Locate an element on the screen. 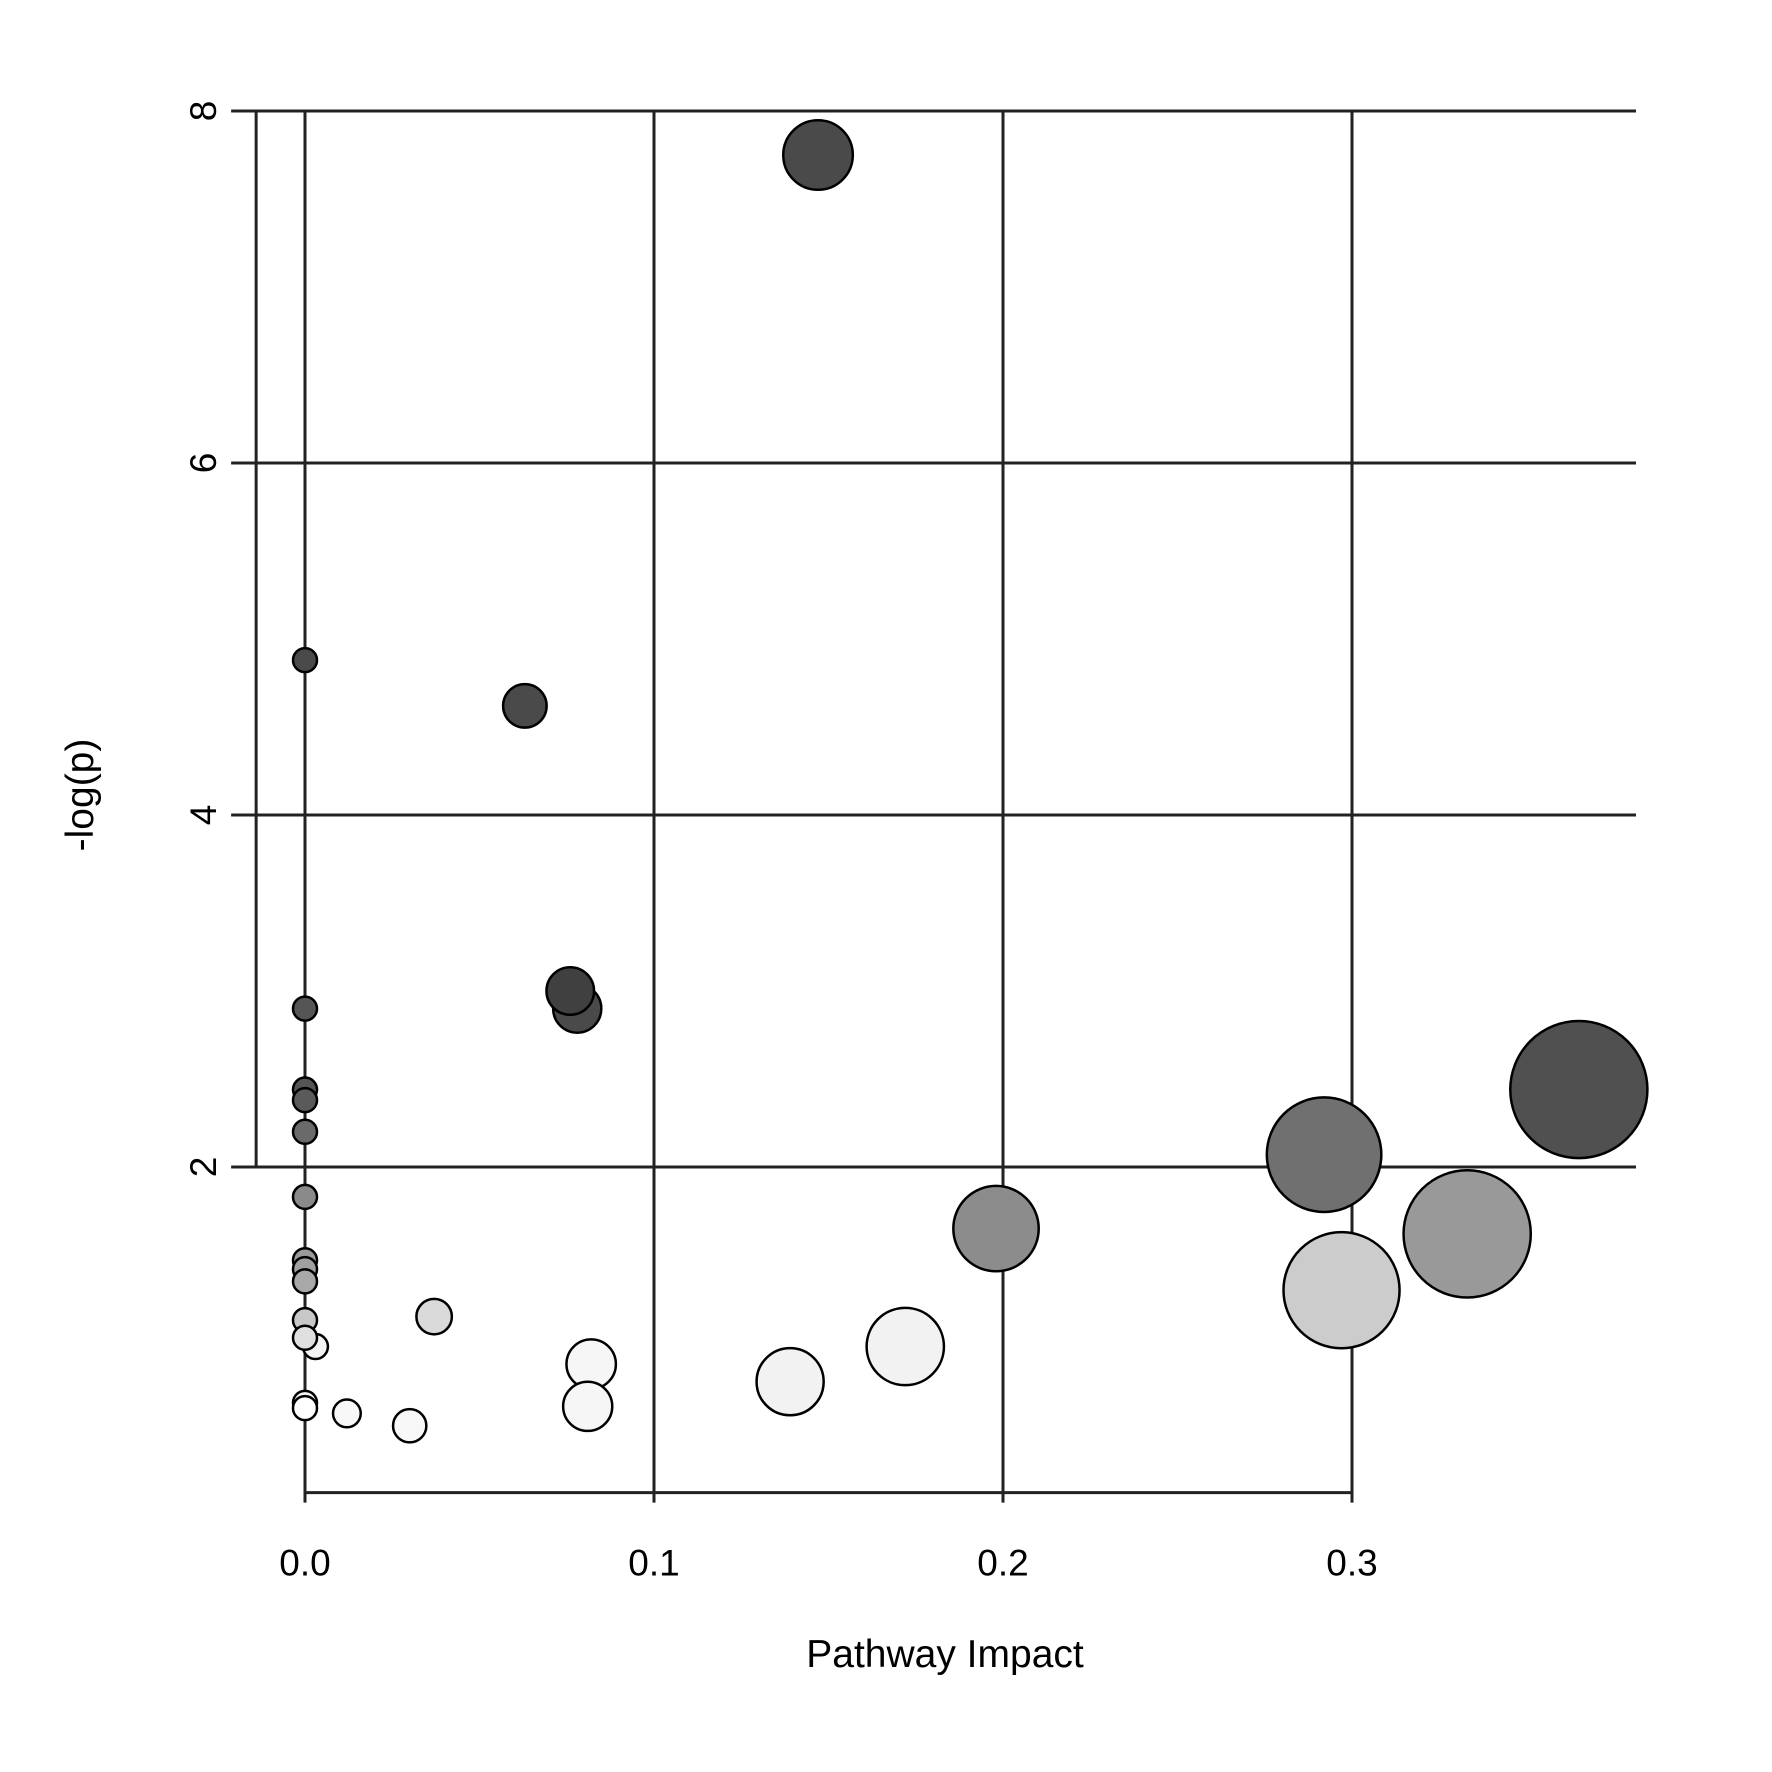  x-tick-label: 0.1 is located at coordinates (653, 1563).